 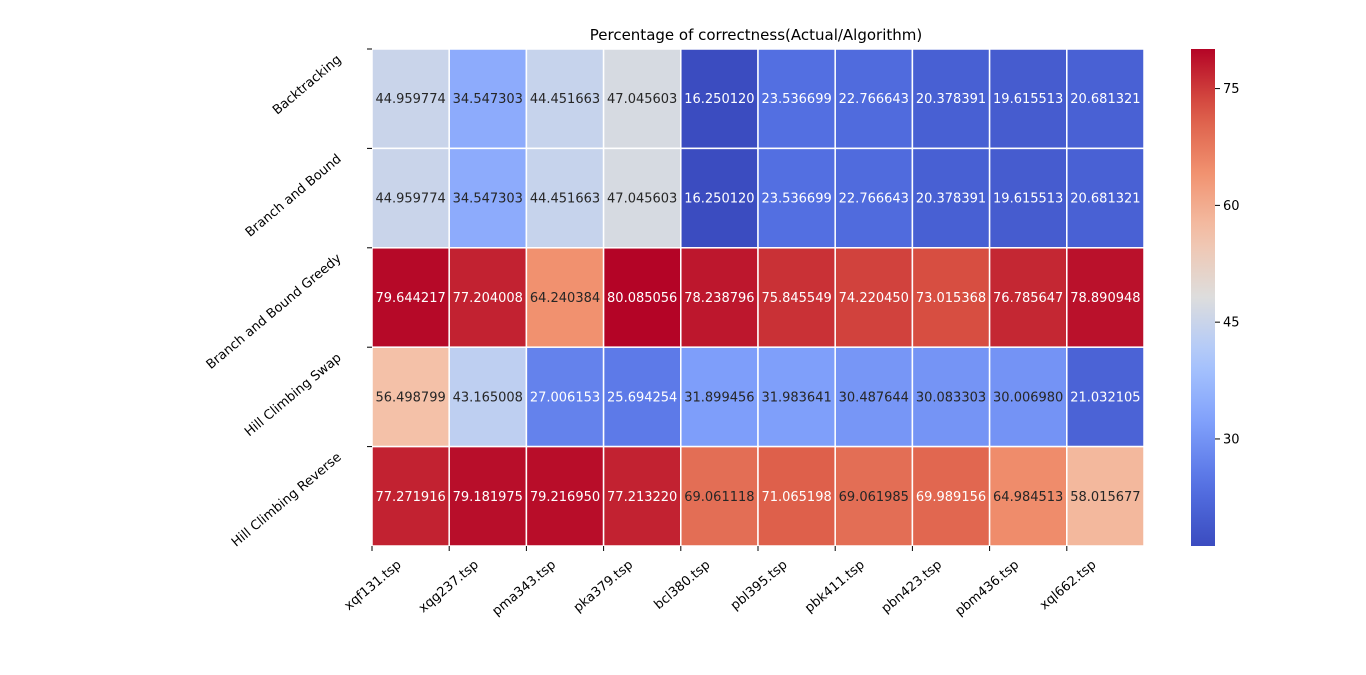 I want to click on cell-value-label: 30.083303, so click(x=951, y=397).